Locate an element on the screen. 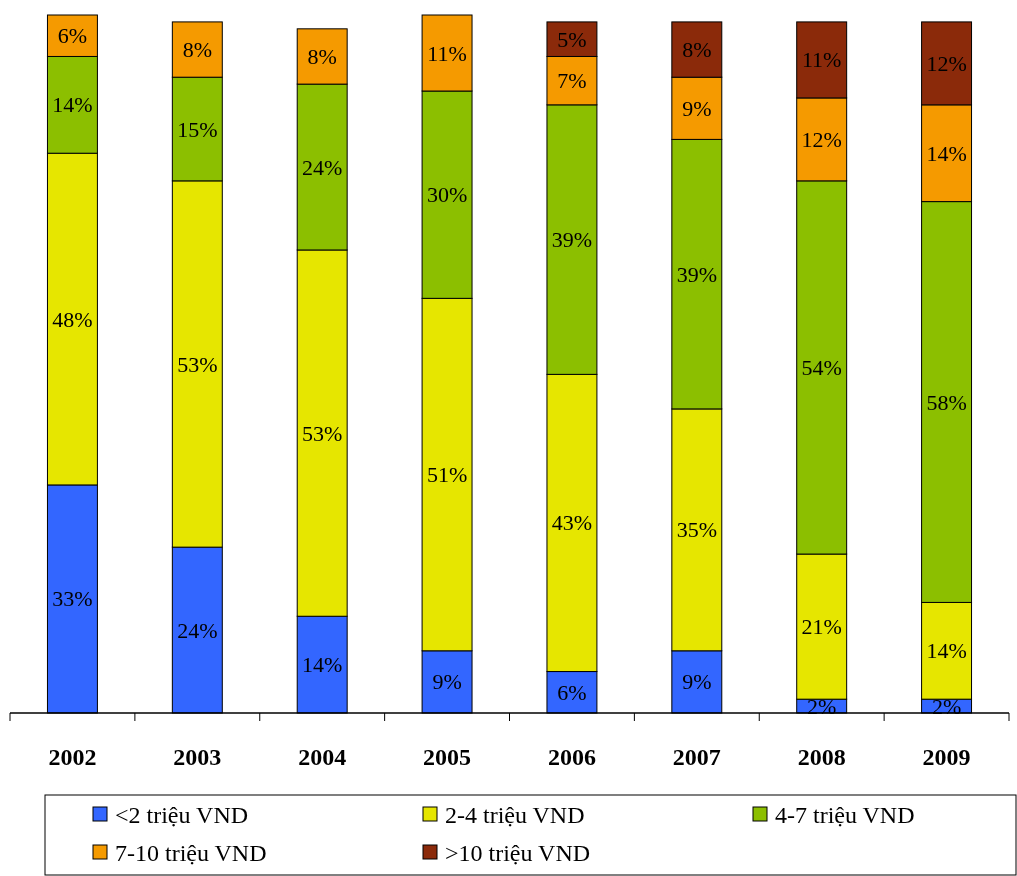  legend-label: 2-4 triệu VND is located at coordinates (515, 815).